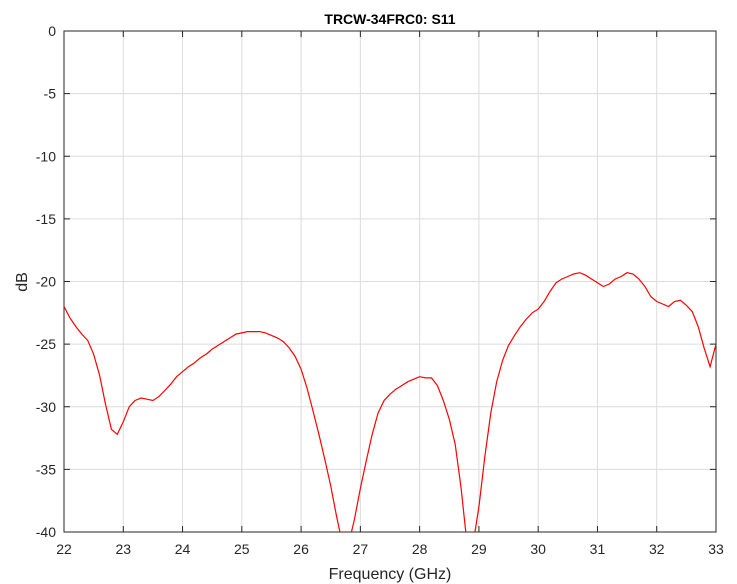  Describe the element at coordinates (46, 219) in the screenshot. I see `y-tick-label: -15` at that location.